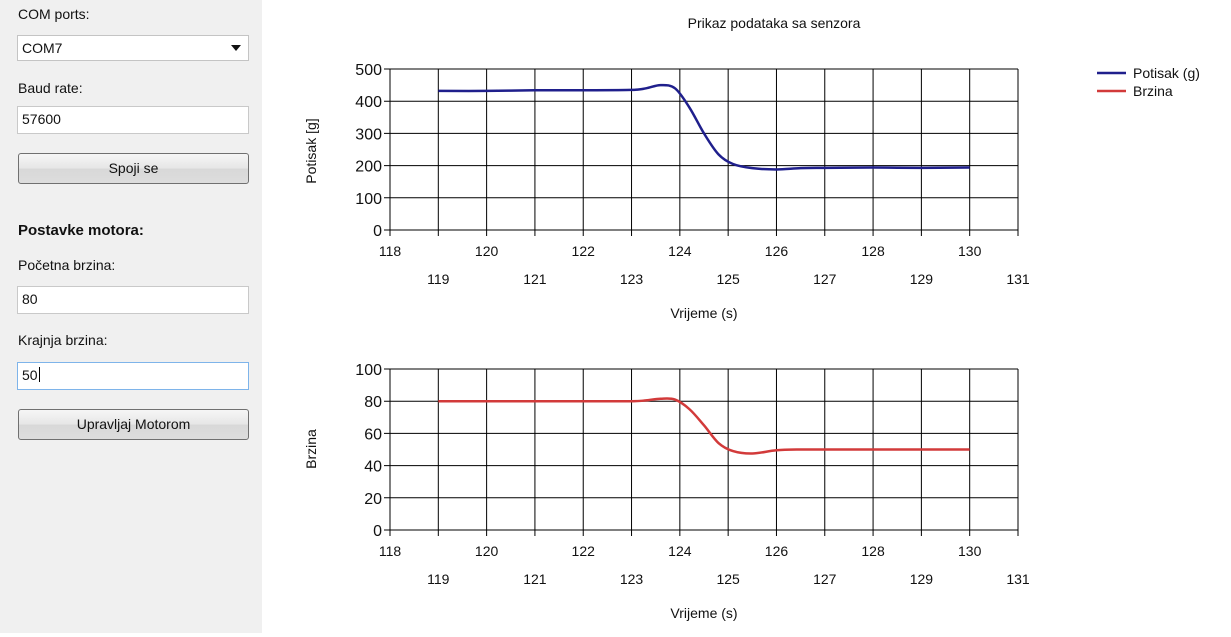  What do you see at coordinates (1148, 82) in the screenshot?
I see `chart-legend: Potisak (g) Brzina` at bounding box center [1148, 82].